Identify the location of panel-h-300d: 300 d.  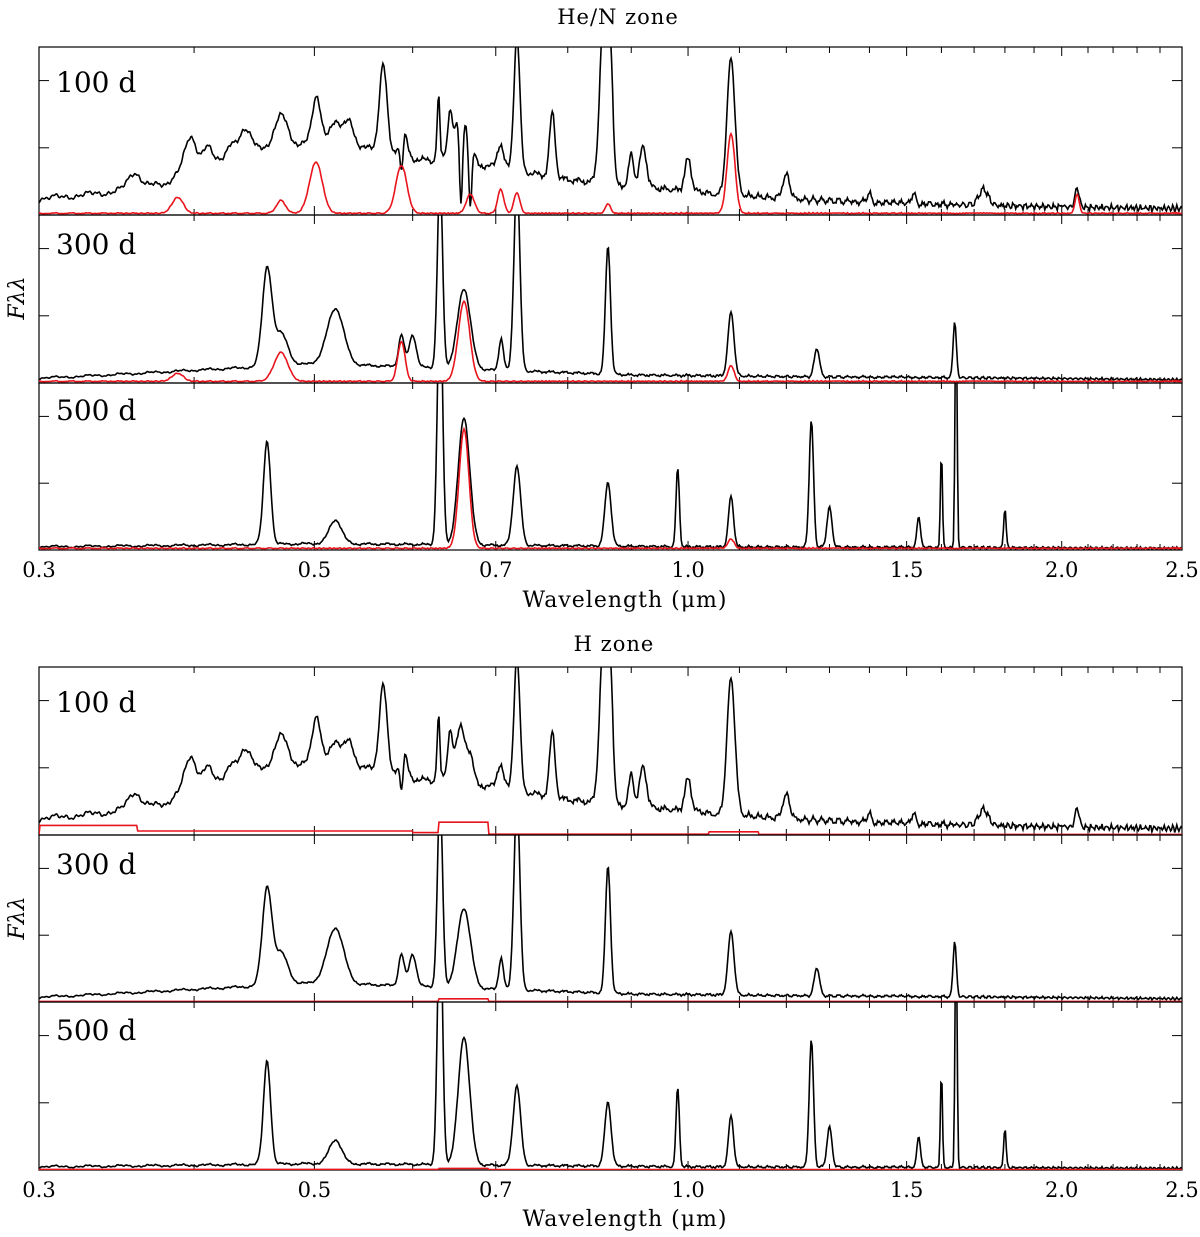
(610, 918).